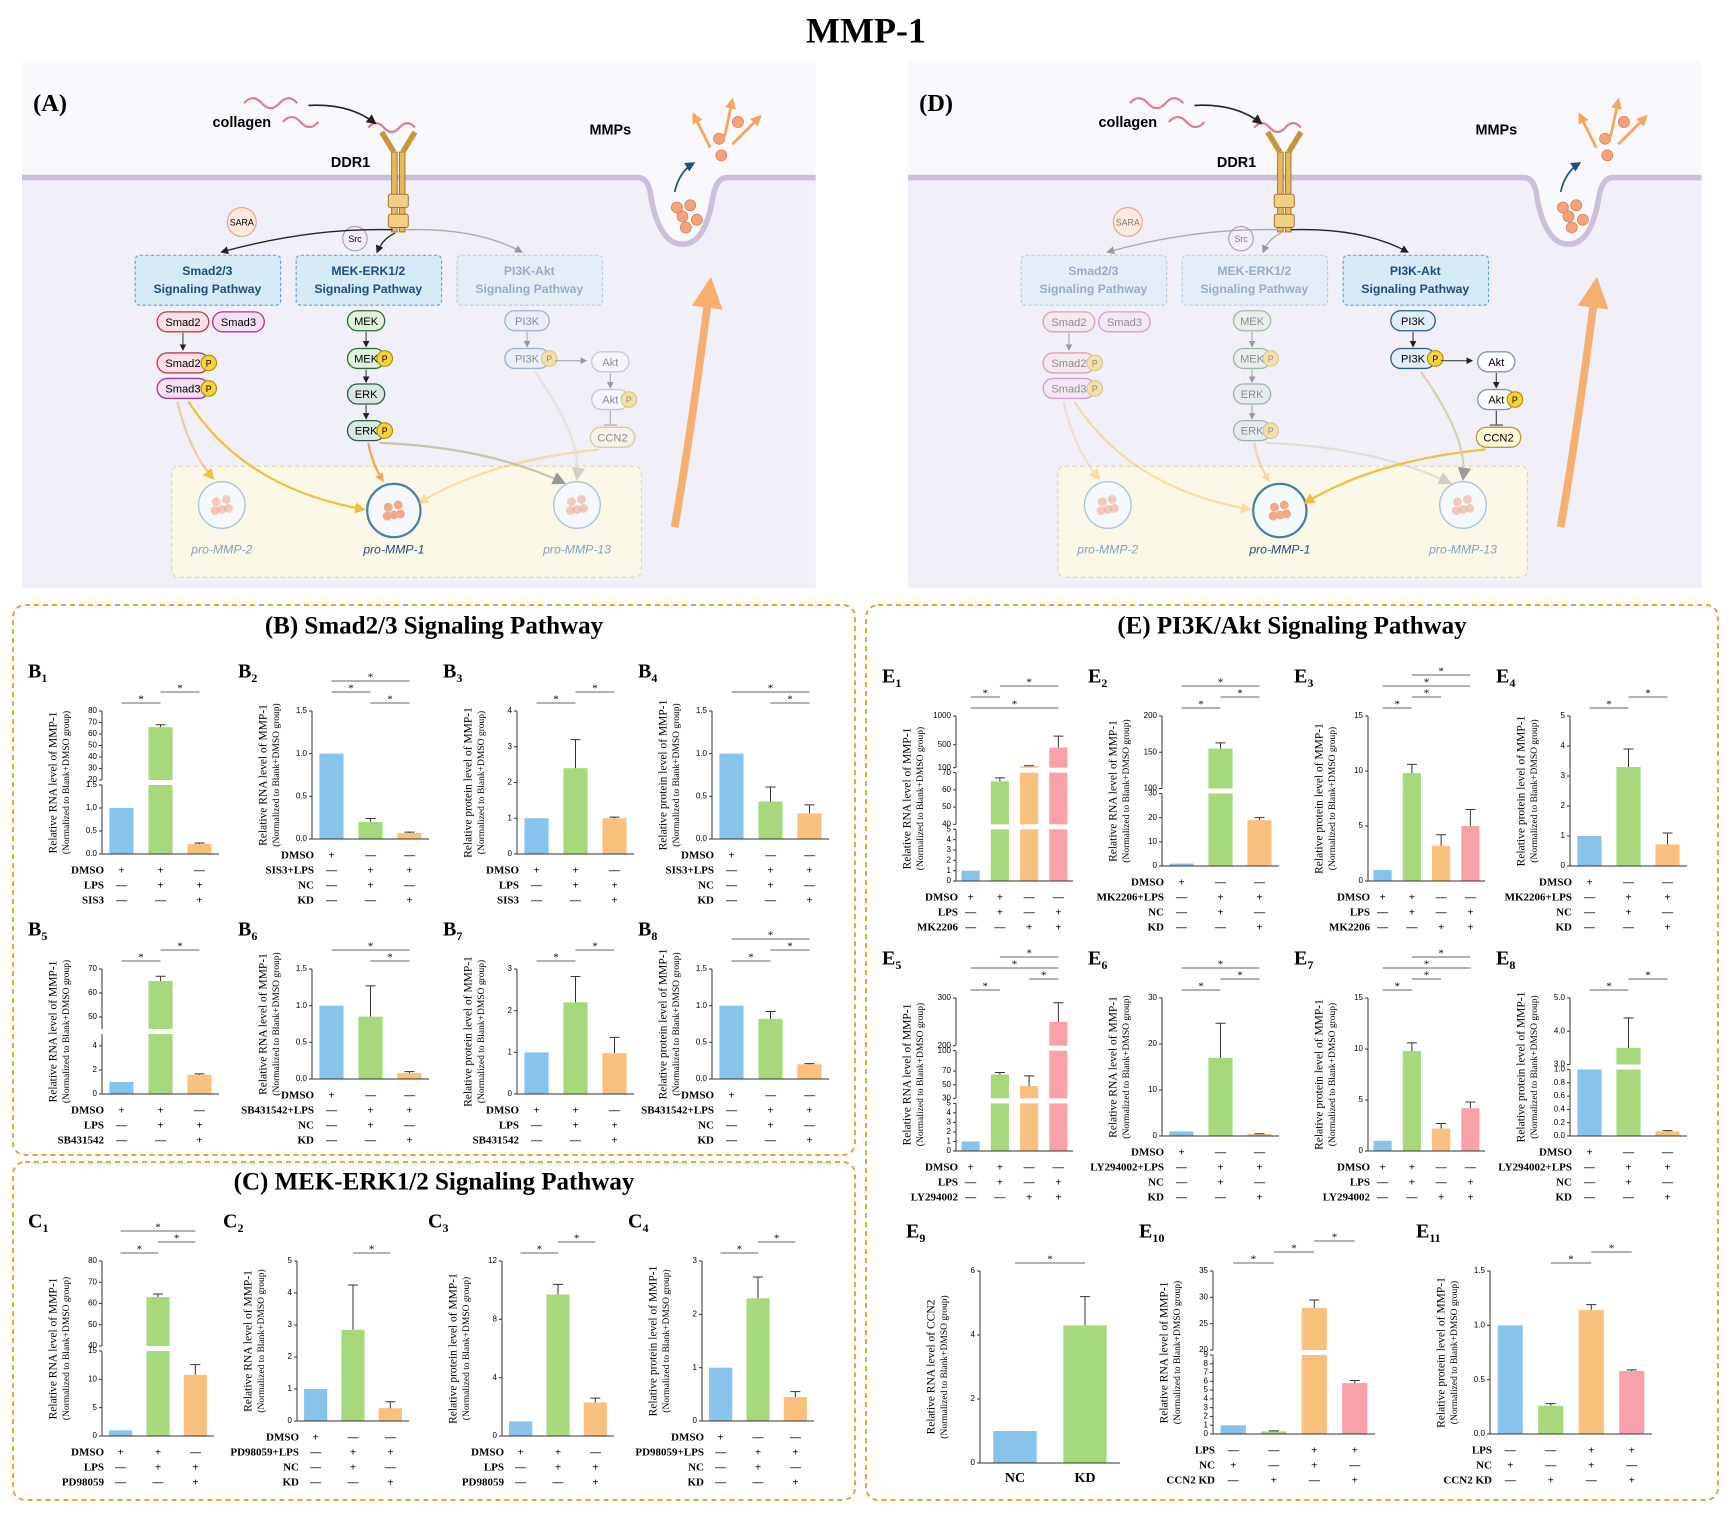 The width and height of the screenshot is (1732, 1516). Describe the element at coordinates (302, 710) in the screenshot. I see `y-tick-label: 1.5` at that location.